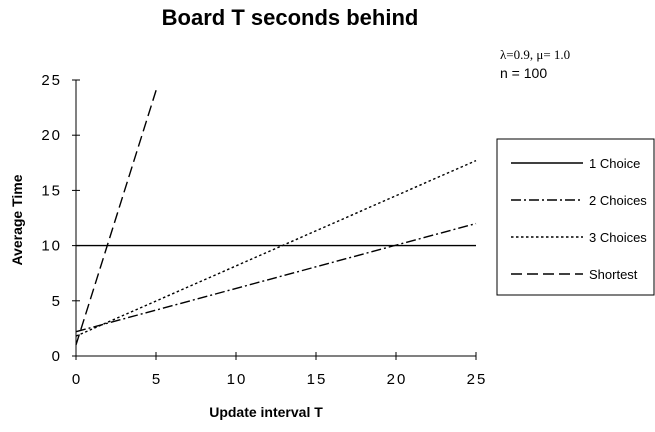 This screenshot has height=432, width=655. What do you see at coordinates (17, 219) in the screenshot?
I see `y-axis-label: Average Time` at bounding box center [17, 219].